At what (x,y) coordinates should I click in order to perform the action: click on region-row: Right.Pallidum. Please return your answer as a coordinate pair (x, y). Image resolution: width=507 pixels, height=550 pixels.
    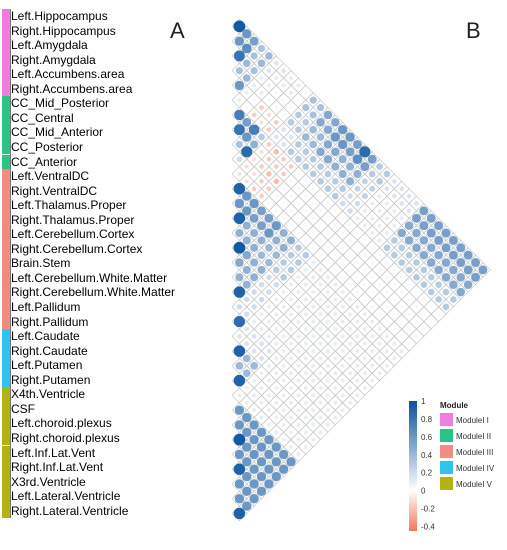
    Looking at the image, I should click on (115, 322).